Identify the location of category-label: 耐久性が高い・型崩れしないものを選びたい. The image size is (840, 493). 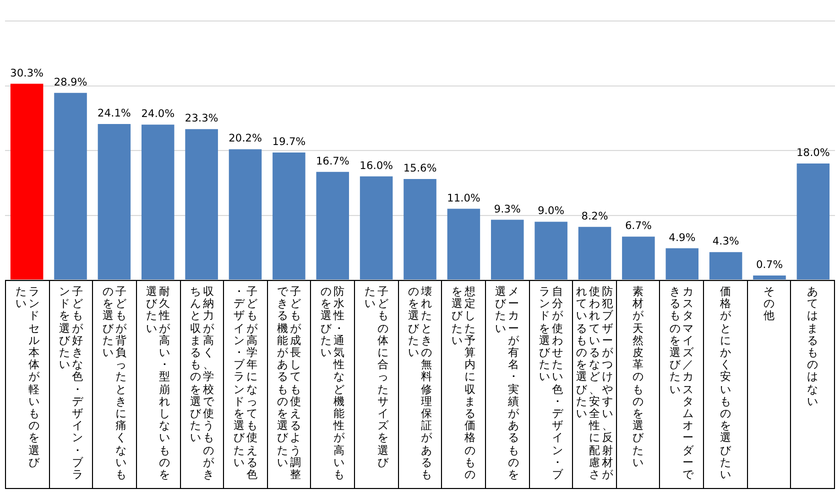
(158, 383).